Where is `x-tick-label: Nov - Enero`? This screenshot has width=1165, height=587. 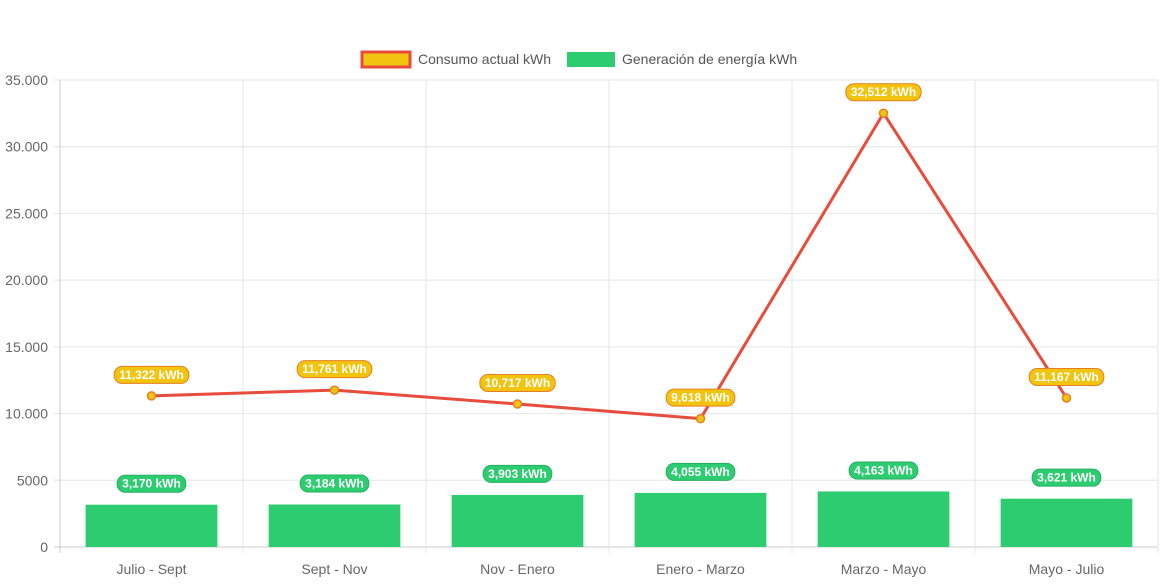
x-tick-label: Nov - Enero is located at coordinates (517, 569).